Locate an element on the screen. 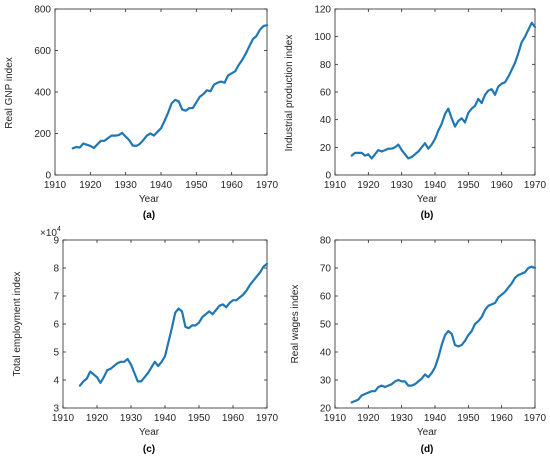 The height and width of the screenshot is (459, 550). y-tick-label-c: 7 is located at coordinates (56, 297).